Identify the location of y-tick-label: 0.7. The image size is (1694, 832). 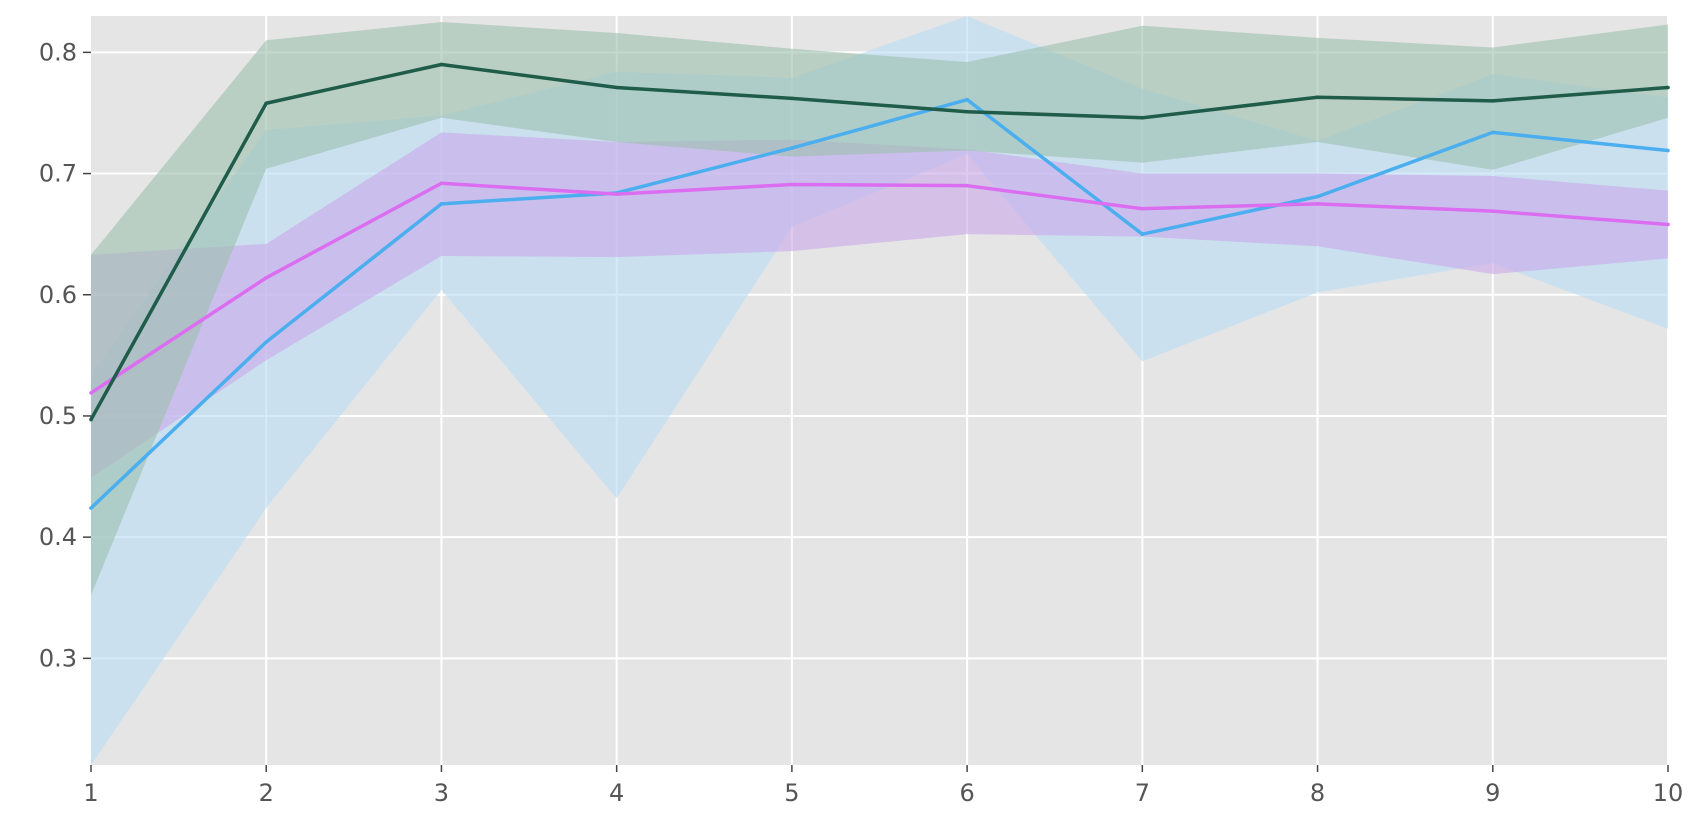
(58, 174).